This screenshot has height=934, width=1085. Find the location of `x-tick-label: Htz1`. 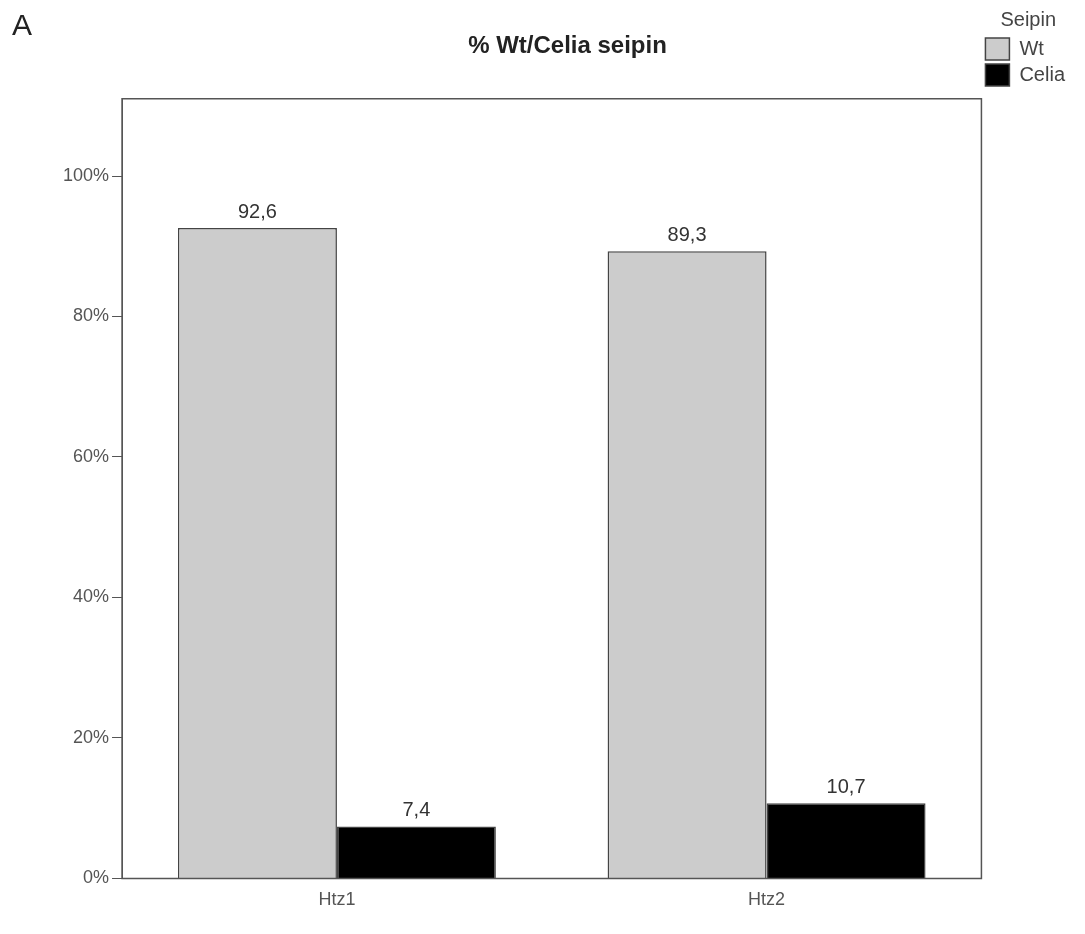

x-tick-label: Htz1 is located at coordinates (337, 899).